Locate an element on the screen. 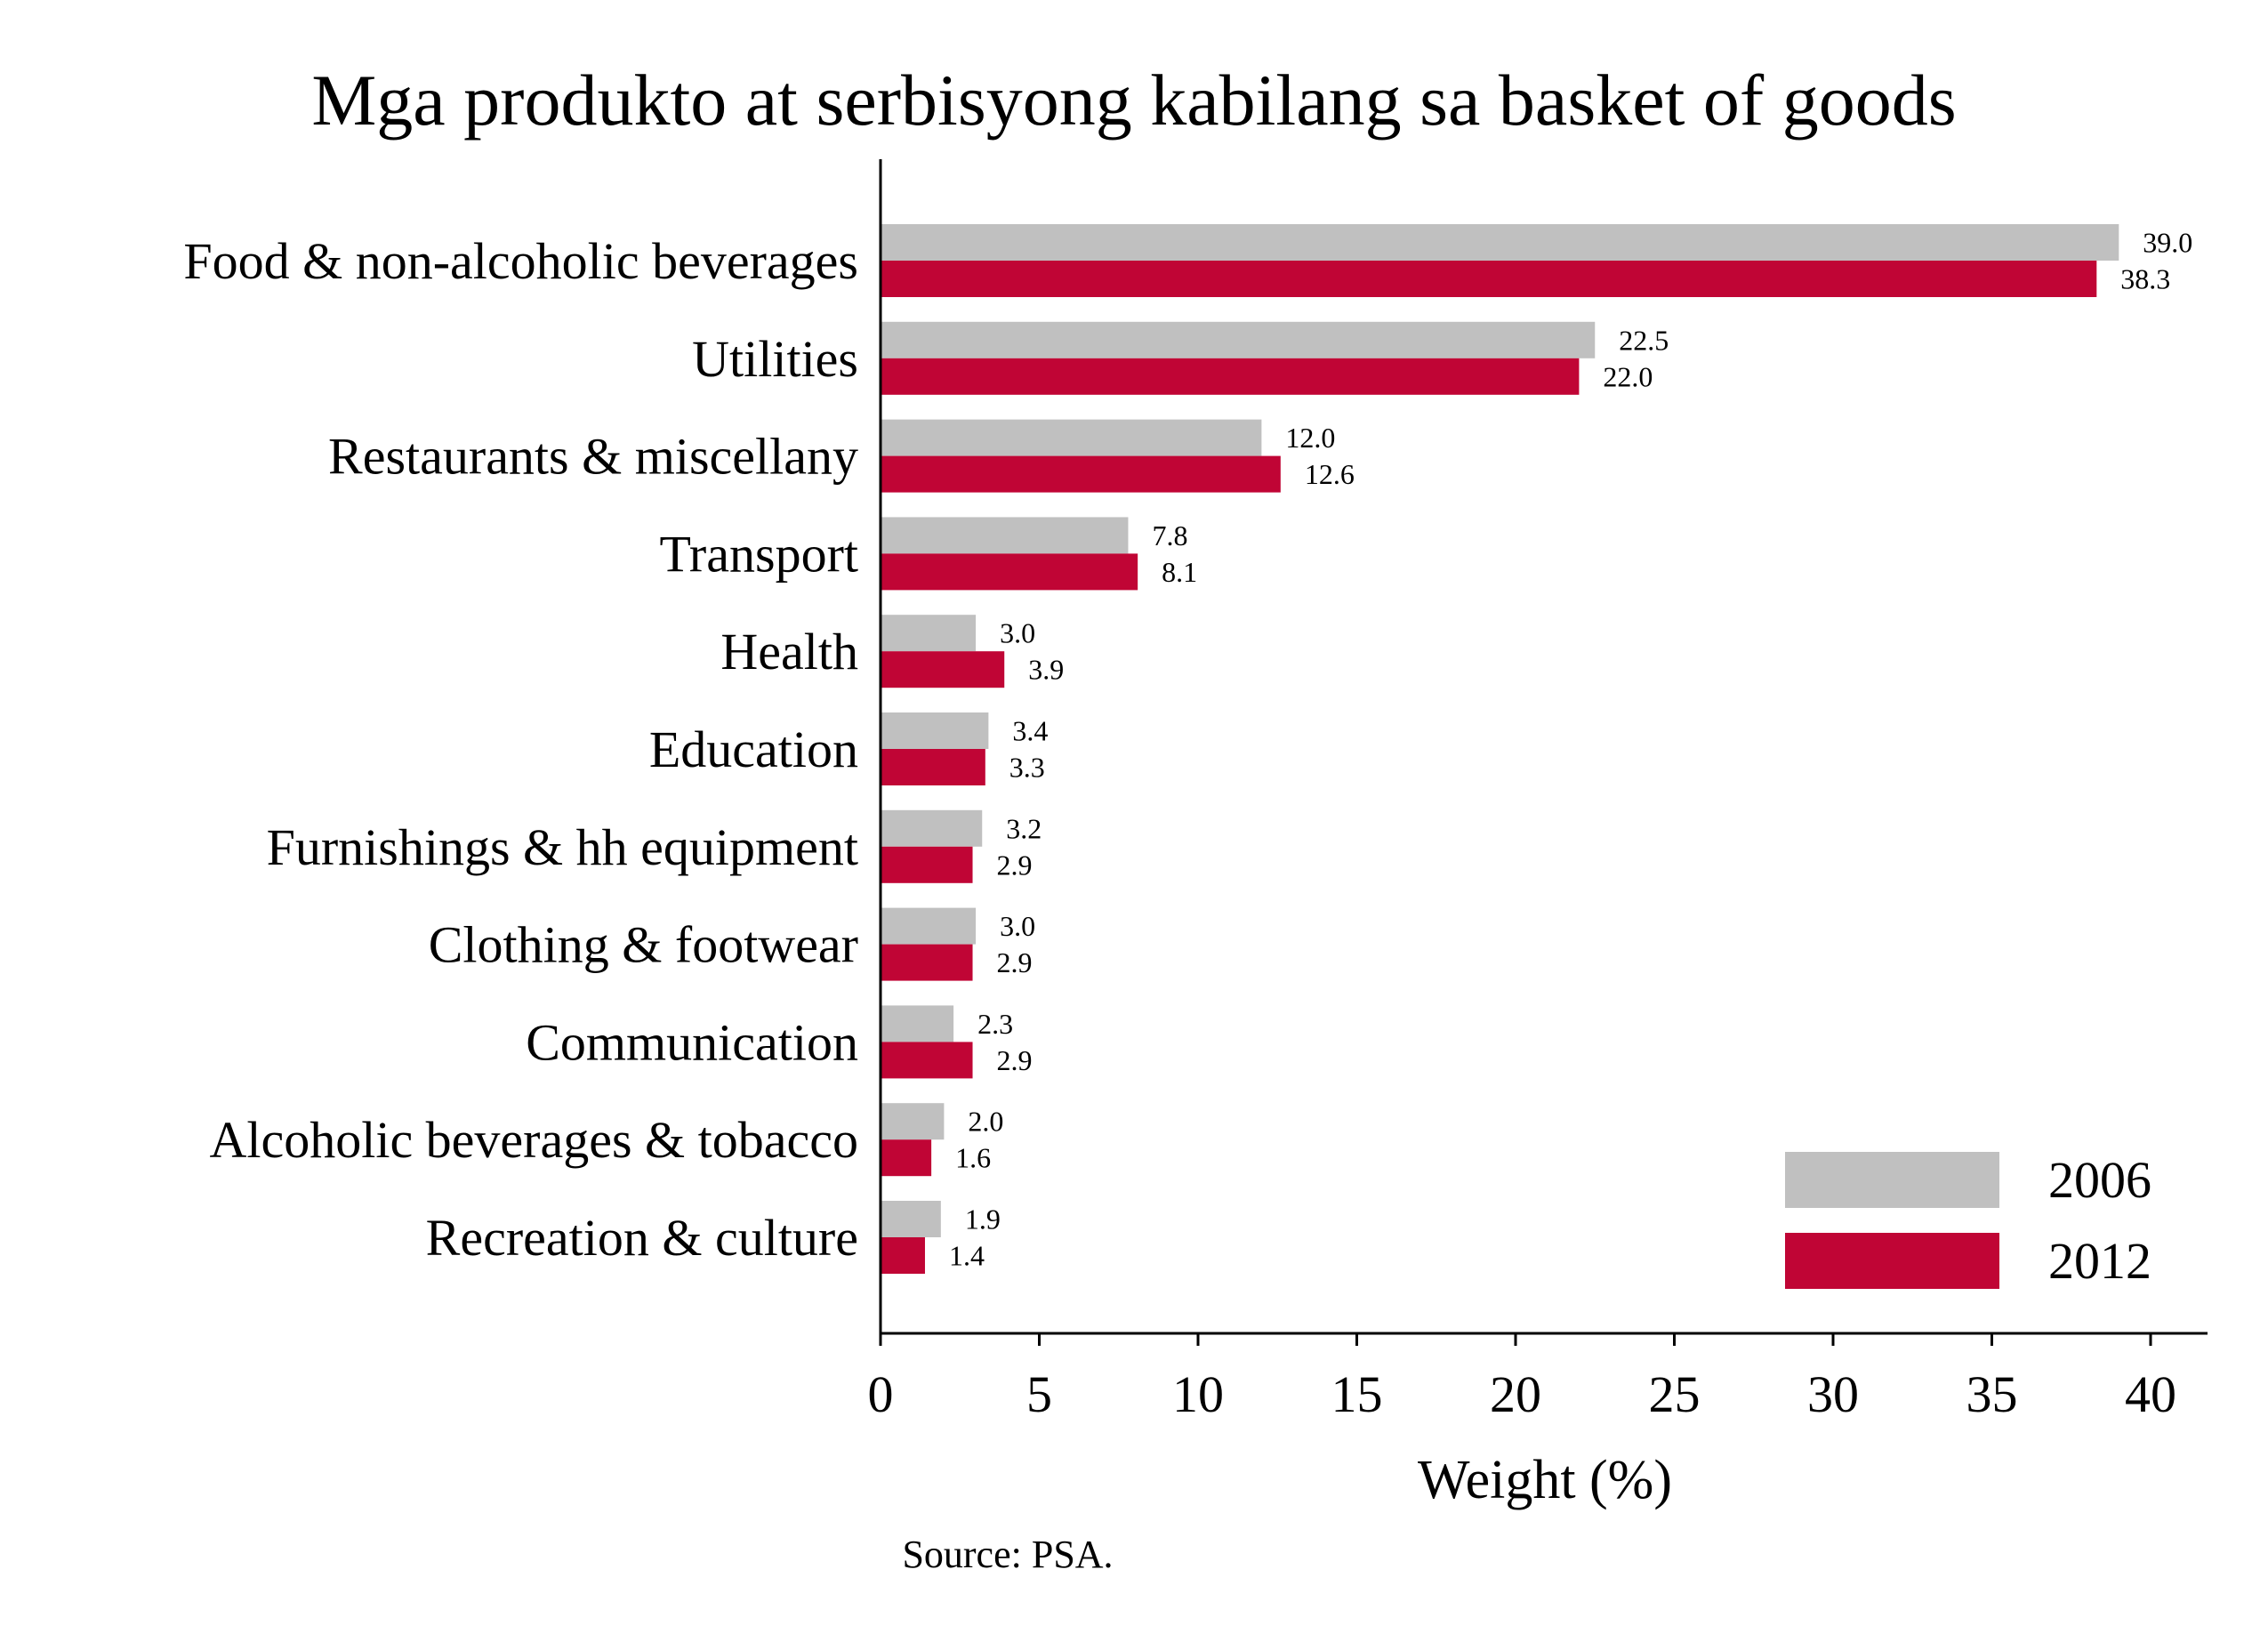  x-tick-label: 35 is located at coordinates (1992, 1394).